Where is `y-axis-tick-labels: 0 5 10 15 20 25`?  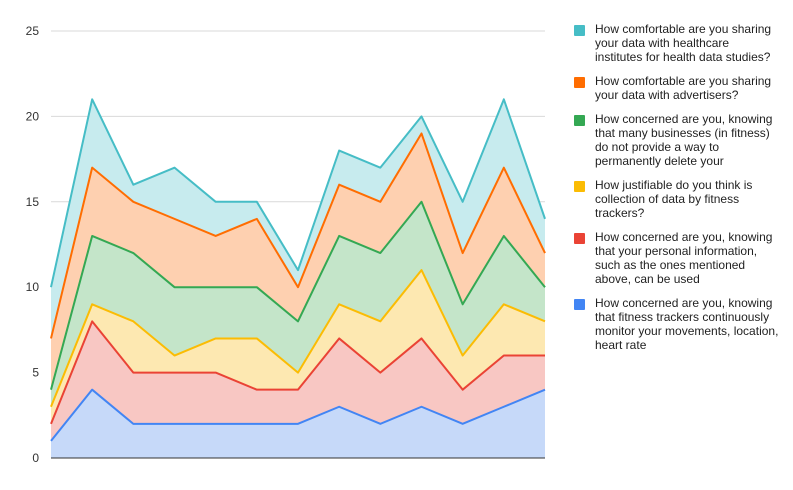 y-axis-tick-labels: 0 5 10 15 20 25 is located at coordinates (33, 244).